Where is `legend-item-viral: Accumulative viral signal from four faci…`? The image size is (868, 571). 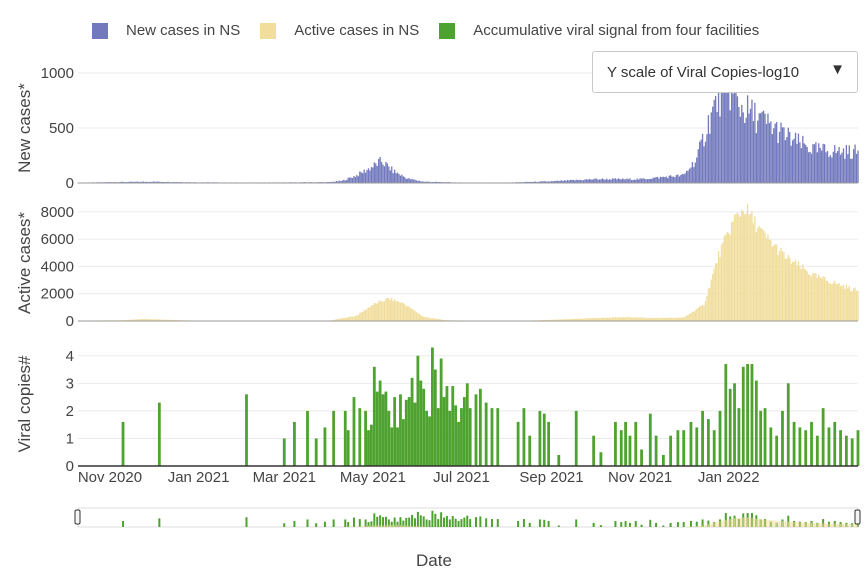 legend-item-viral: Accumulative viral signal from four faci… is located at coordinates (599, 30).